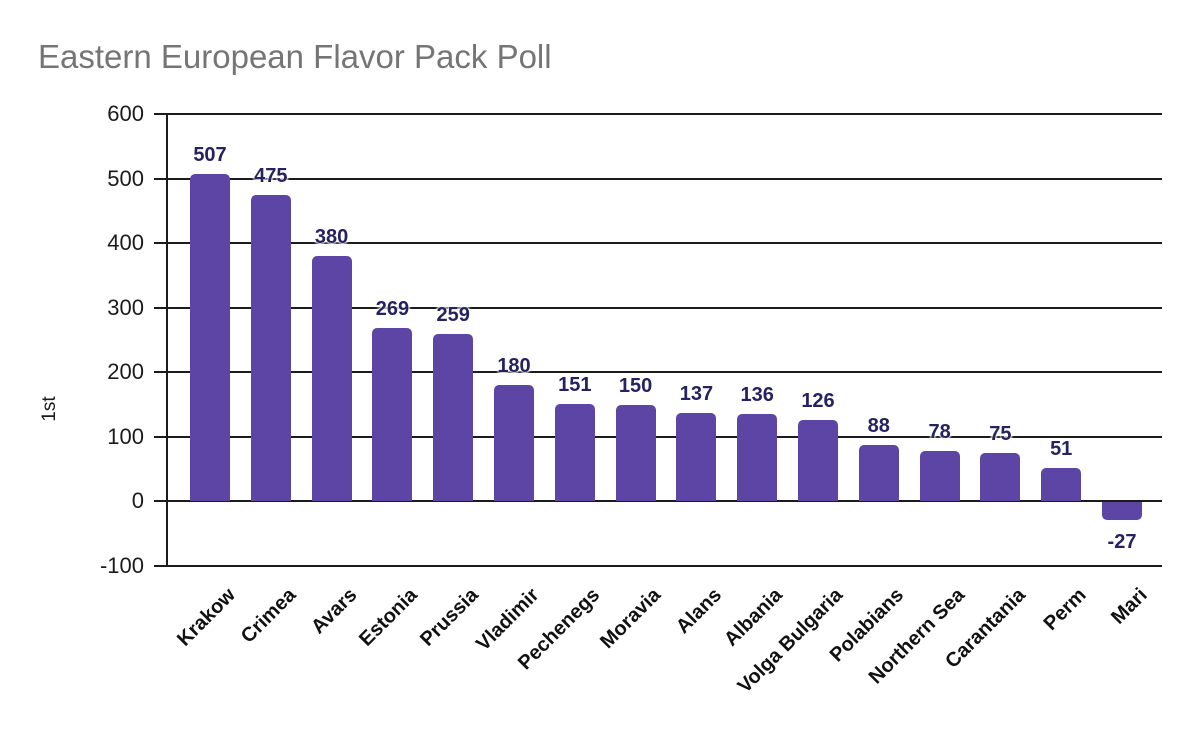 The height and width of the screenshot is (742, 1200). What do you see at coordinates (1061, 449) in the screenshot?
I see `bar-value-label-perm: 51` at bounding box center [1061, 449].